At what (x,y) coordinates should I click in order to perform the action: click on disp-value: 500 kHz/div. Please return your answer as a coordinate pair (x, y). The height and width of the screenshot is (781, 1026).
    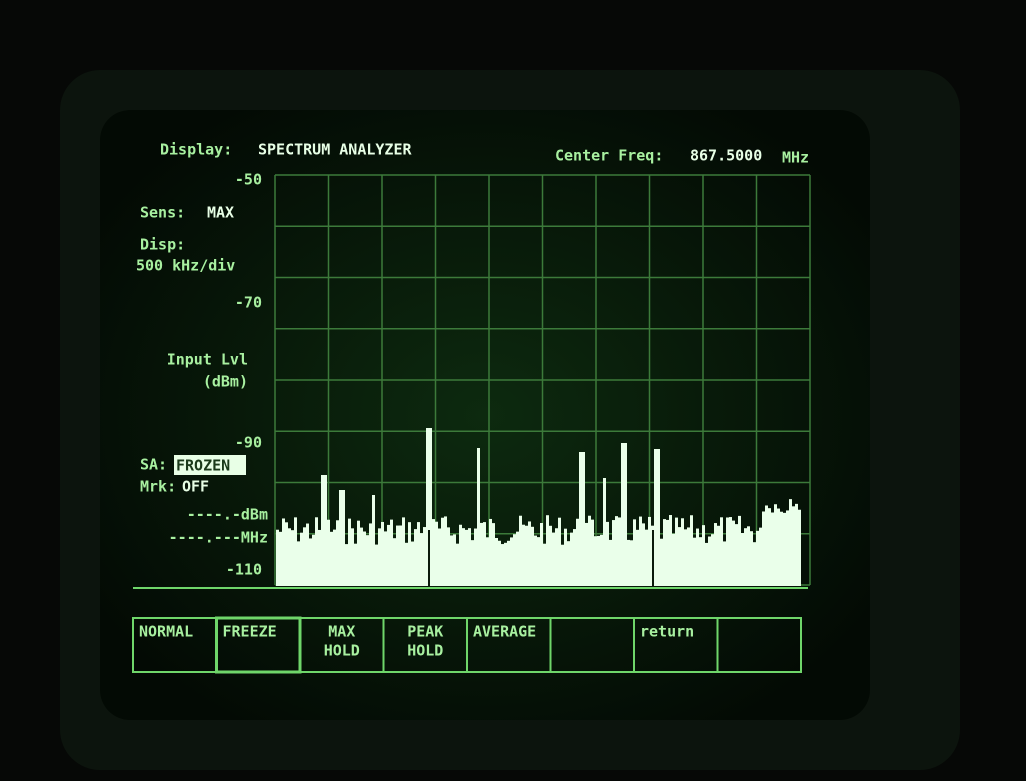
    Looking at the image, I should click on (185, 266).